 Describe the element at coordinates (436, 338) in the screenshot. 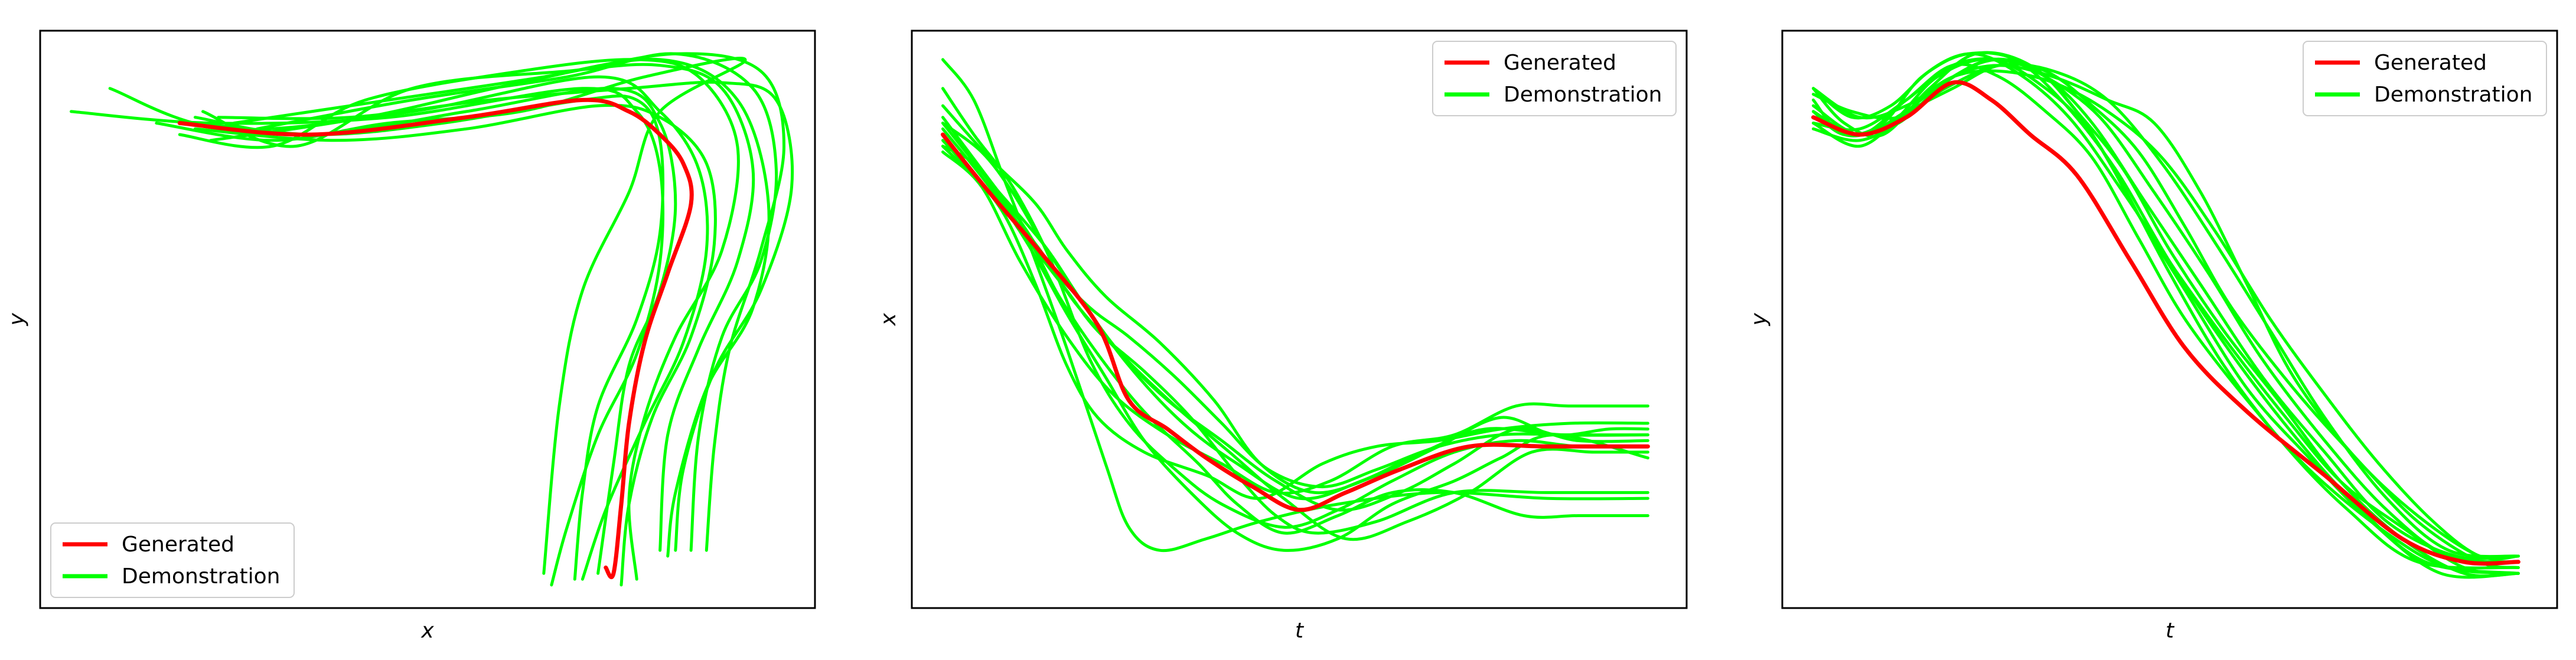

I see `generated-series-line` at that location.